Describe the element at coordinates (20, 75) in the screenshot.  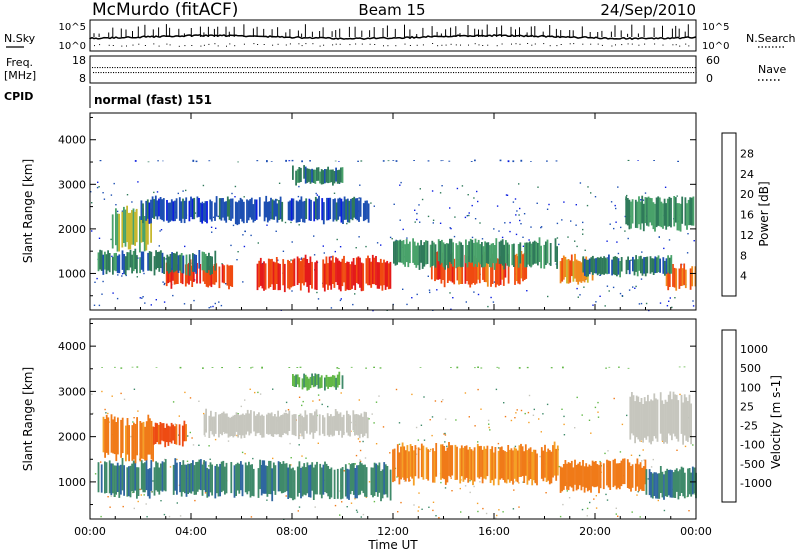
I see `freq-left-unit: [MHz]` at that location.